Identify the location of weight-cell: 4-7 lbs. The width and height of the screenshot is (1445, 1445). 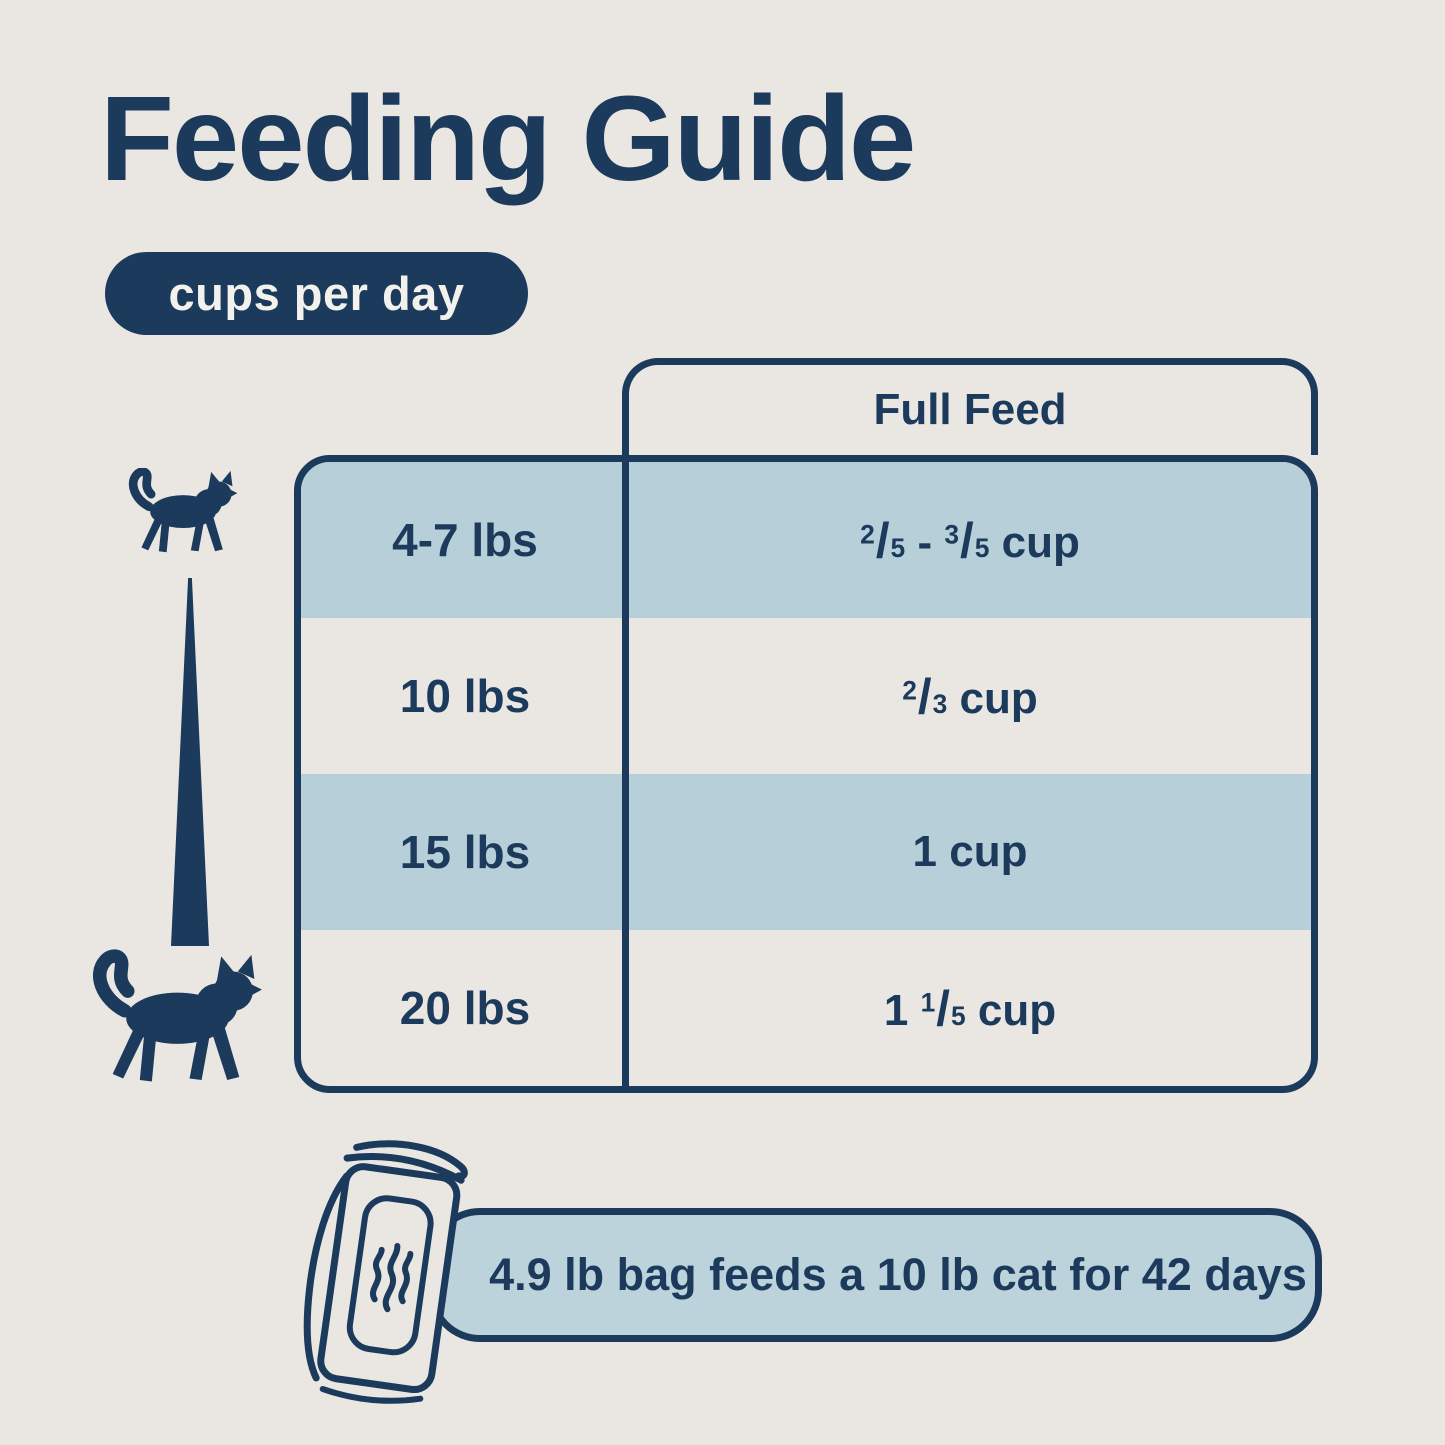
(465, 540).